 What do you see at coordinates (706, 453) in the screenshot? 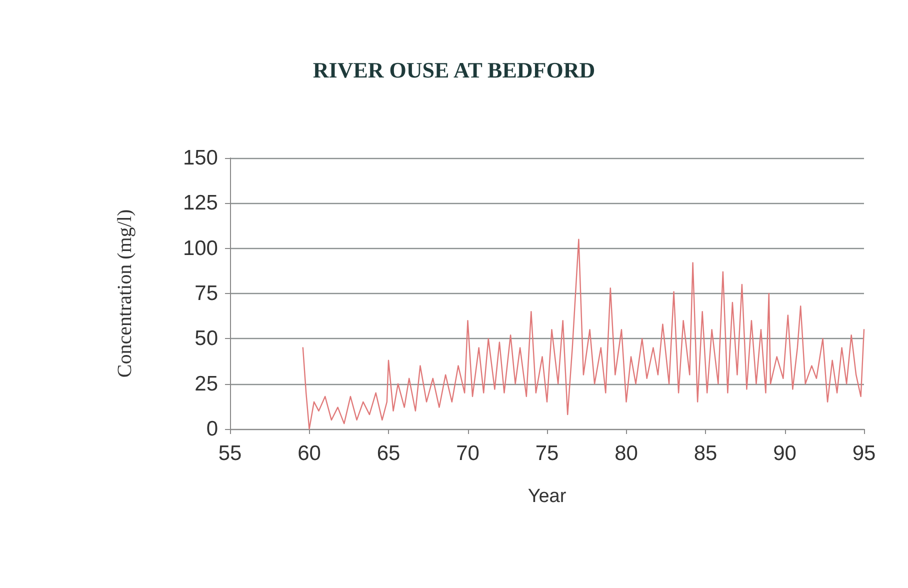
I see `x-tick-label: 85` at bounding box center [706, 453].